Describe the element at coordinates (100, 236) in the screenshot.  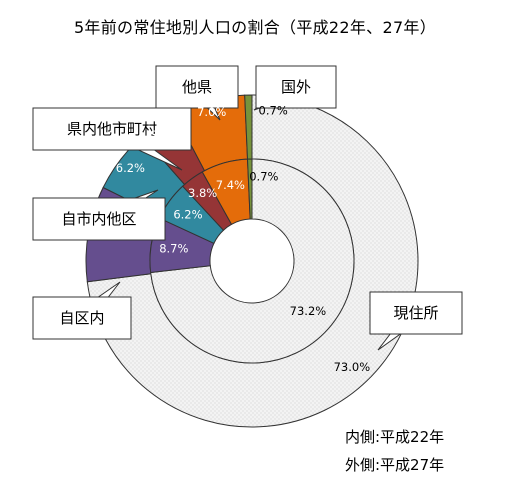
I see `outer-label-own-ward: 9.3%` at that location.